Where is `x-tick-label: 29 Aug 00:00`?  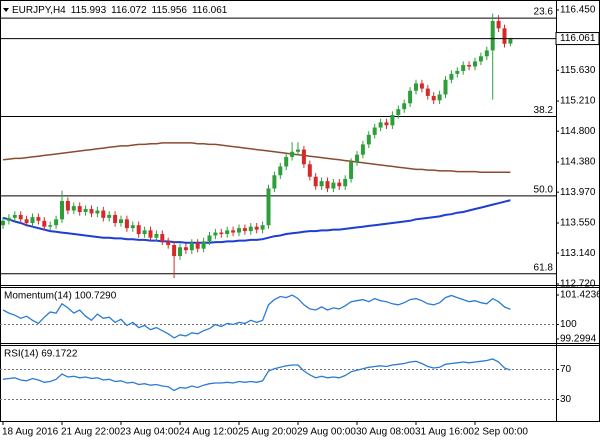
x-tick-label: 29 Aug 00:00 is located at coordinates (326, 432).